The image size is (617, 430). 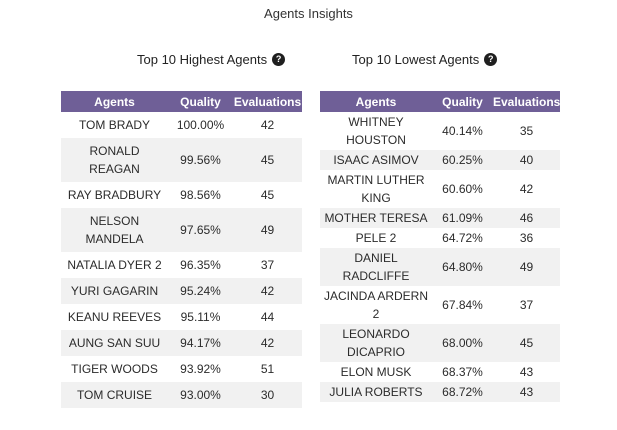 What do you see at coordinates (114, 195) in the screenshot?
I see `agent-name-cell: RAY BRADBURY` at bounding box center [114, 195].